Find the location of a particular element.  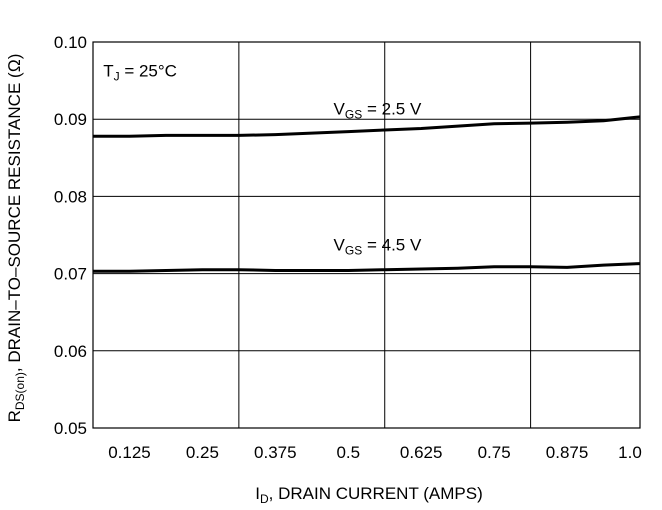

x-tick-label: 0.875 is located at coordinates (567, 452).